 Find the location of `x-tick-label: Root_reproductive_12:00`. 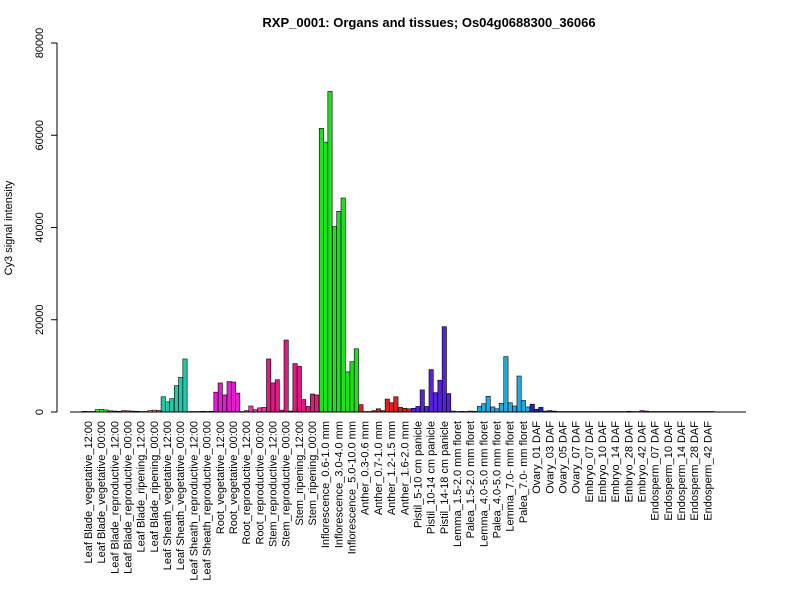

x-tick-label: Root_reproductive_12:00 is located at coordinates (247, 483).